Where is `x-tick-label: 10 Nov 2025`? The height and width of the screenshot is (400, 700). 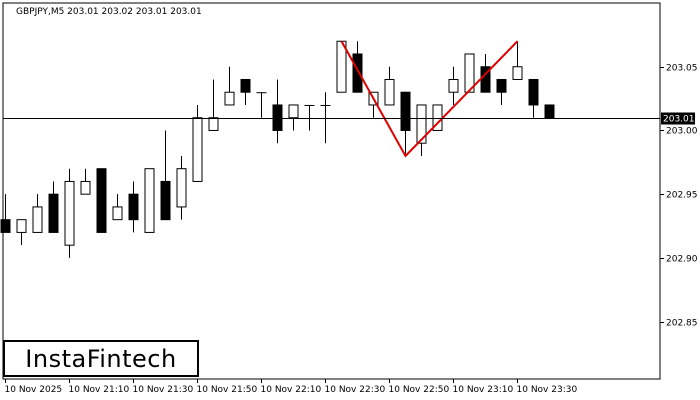
x-tick-label: 10 Nov 2025 is located at coordinates (34, 390).